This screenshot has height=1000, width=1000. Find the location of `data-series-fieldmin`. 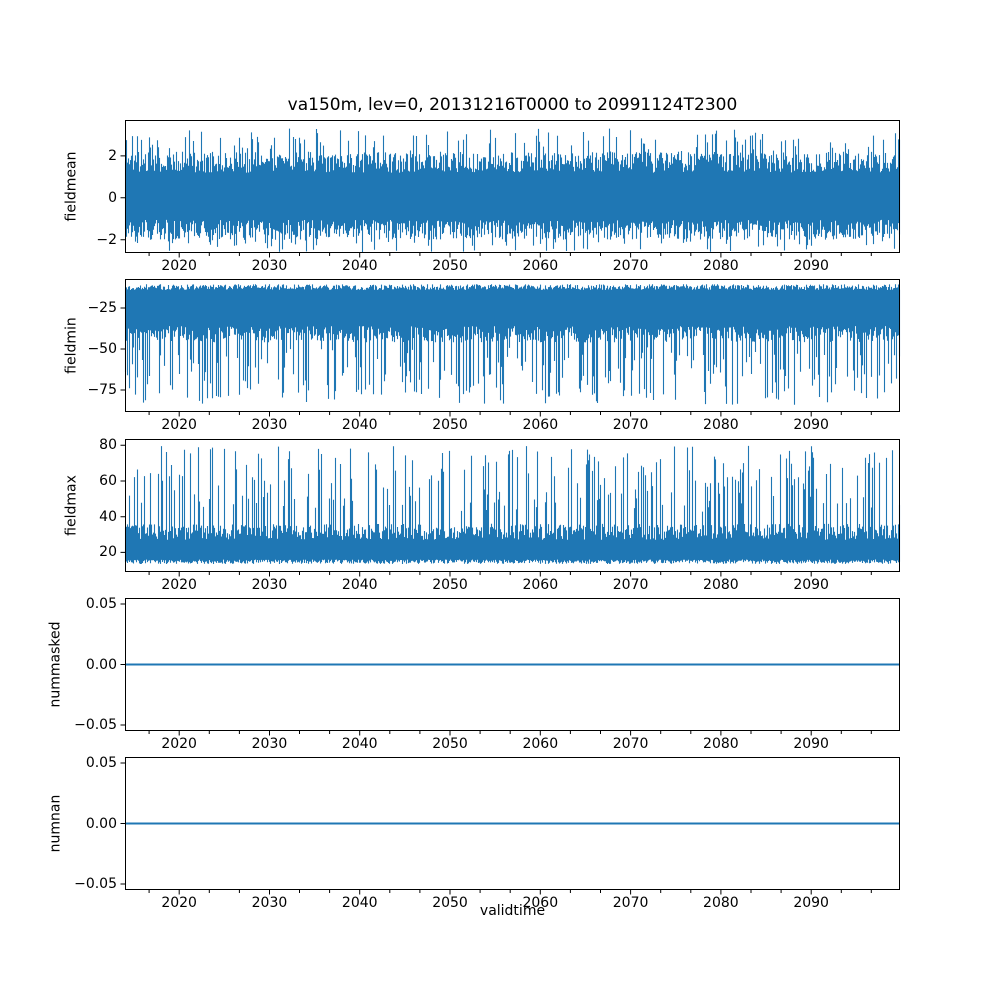

data-series-fieldmin is located at coordinates (512, 344).